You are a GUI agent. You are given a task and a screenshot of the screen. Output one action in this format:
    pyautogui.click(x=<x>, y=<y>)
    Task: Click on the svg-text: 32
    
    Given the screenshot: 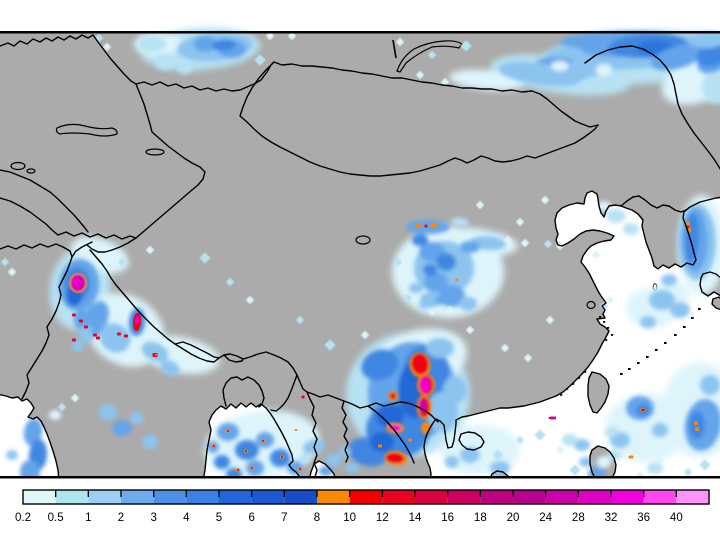 What is the action you would take?
    pyautogui.click(x=611, y=518)
    